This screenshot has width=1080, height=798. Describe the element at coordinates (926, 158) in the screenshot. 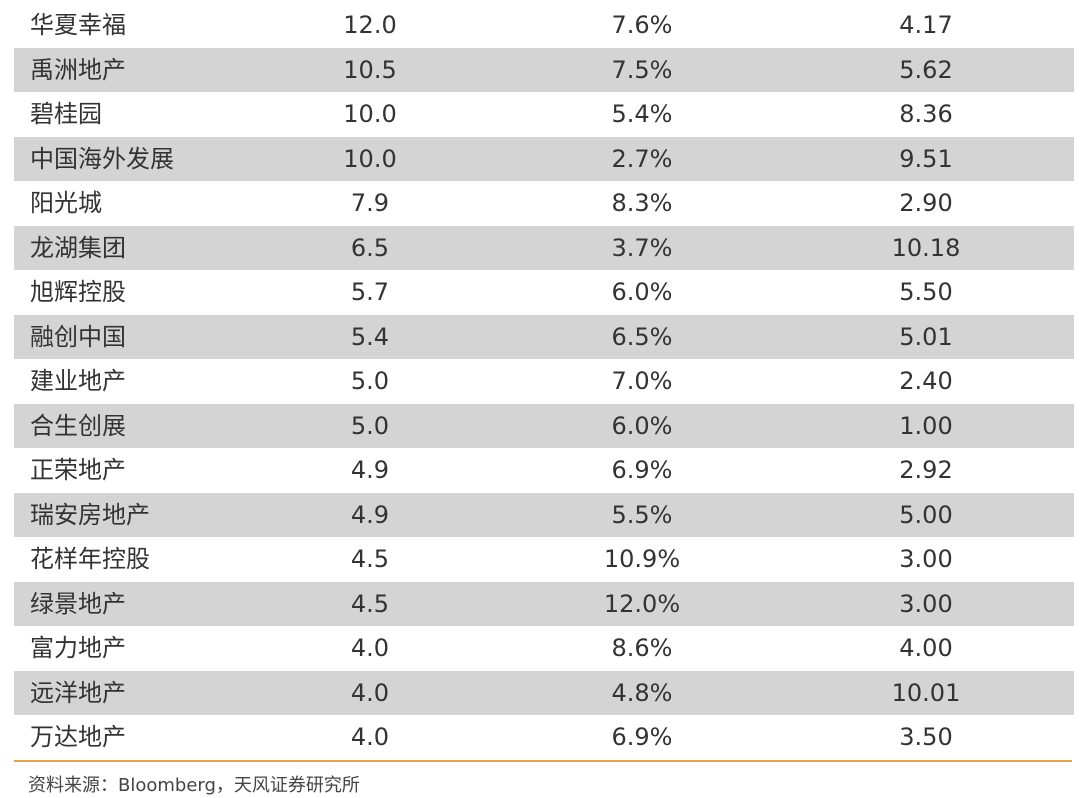

I see `value-col-3: 9.51` at that location.